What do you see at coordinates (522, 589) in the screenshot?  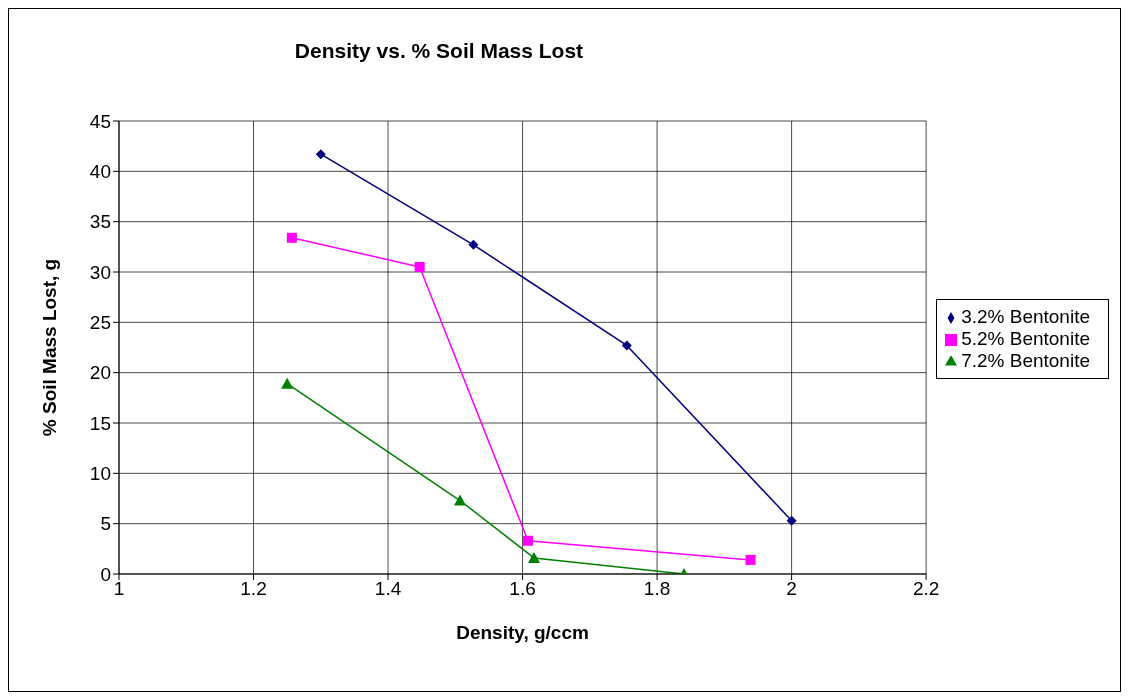 I see `x-tick-label: 1.6` at bounding box center [522, 589].